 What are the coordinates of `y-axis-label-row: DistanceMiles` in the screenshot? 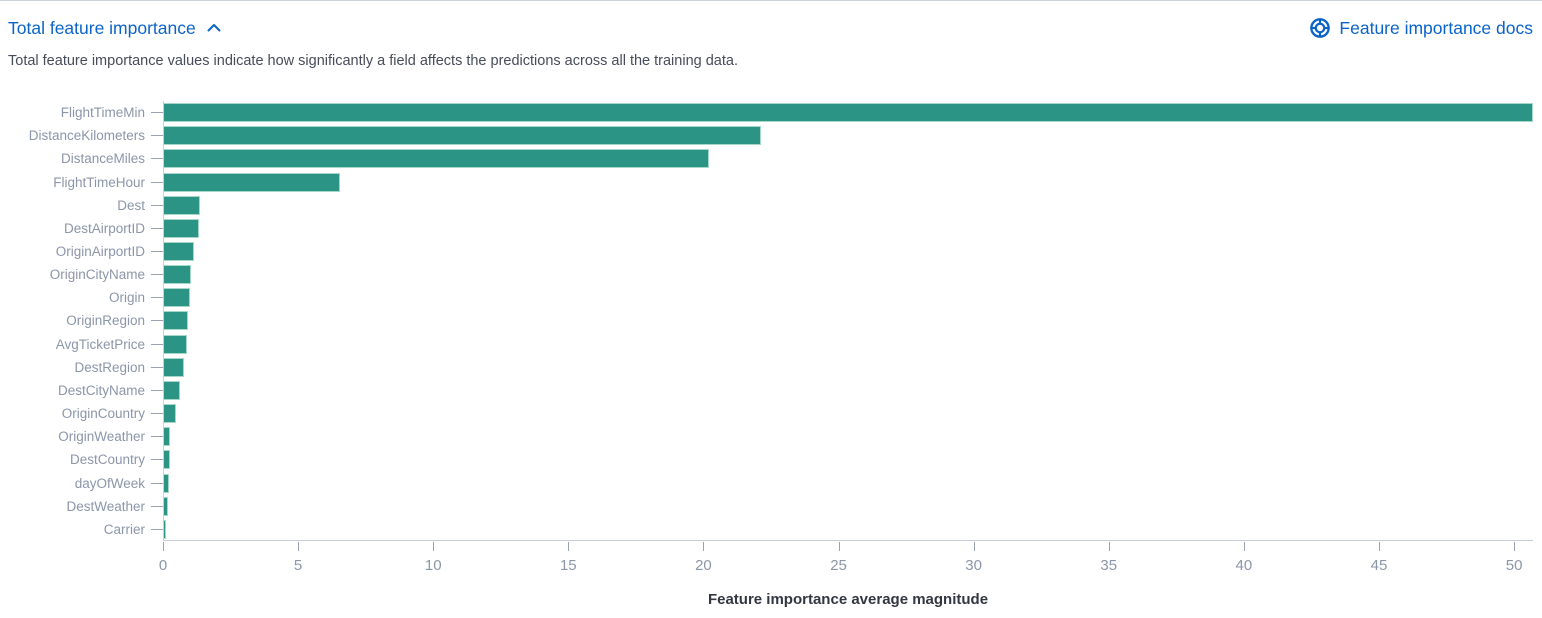 It's located at (81, 158).